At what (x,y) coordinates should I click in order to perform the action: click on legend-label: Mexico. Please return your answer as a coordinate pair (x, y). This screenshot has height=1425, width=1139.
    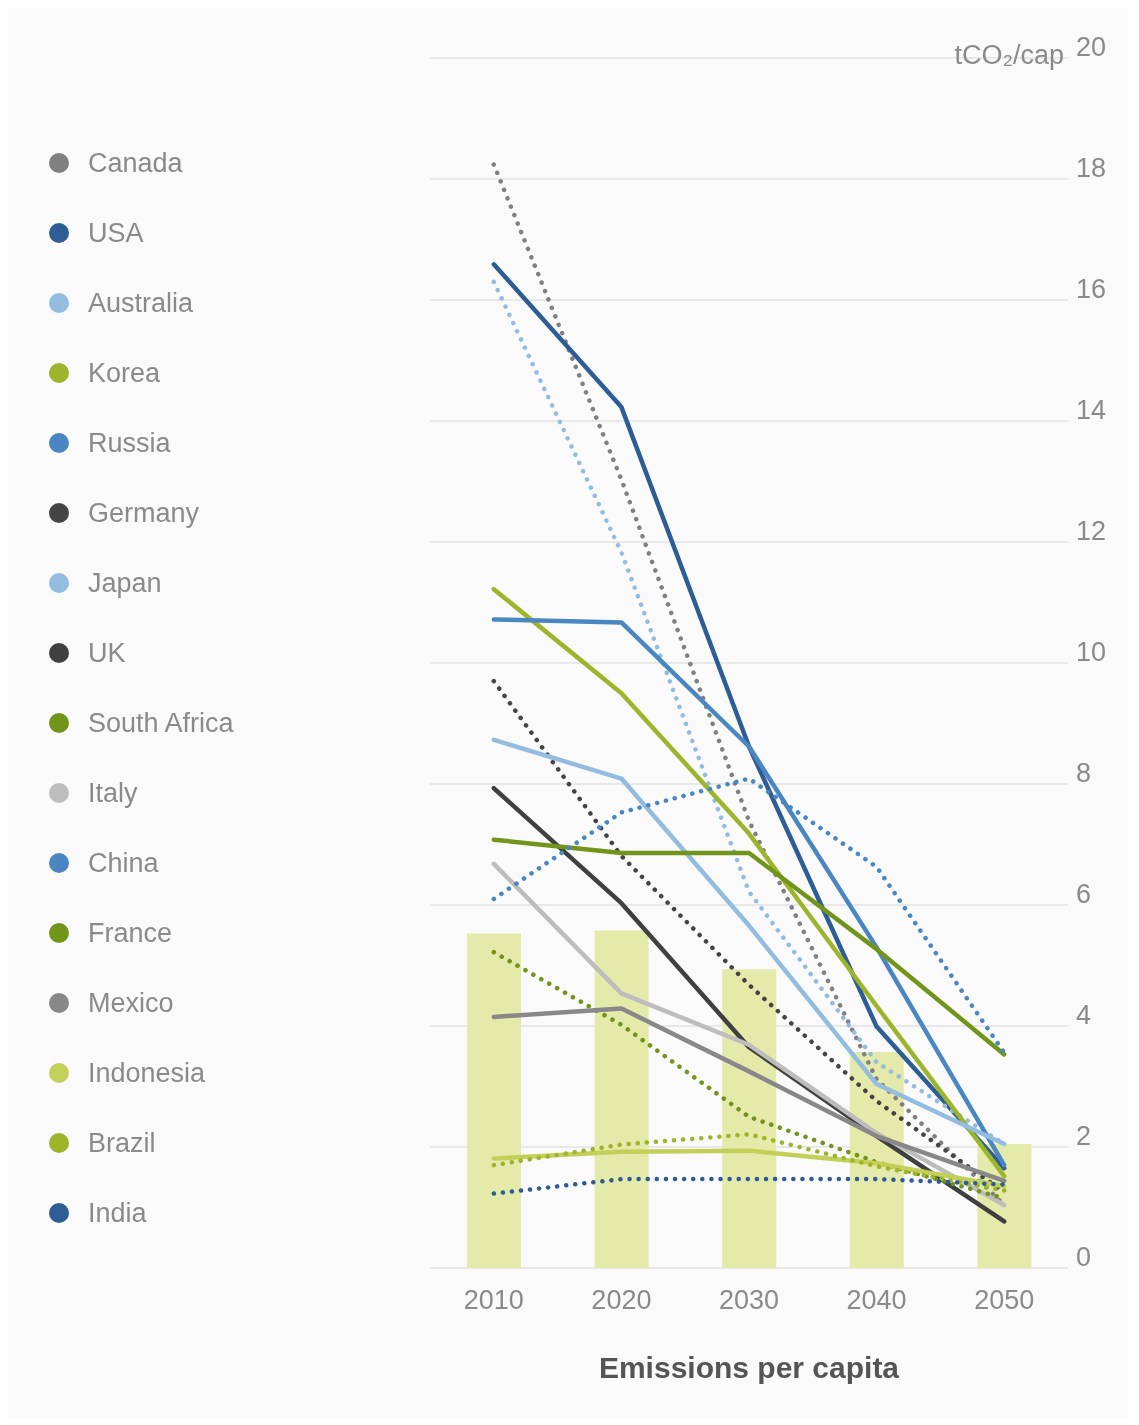
    Looking at the image, I should click on (131, 1003).